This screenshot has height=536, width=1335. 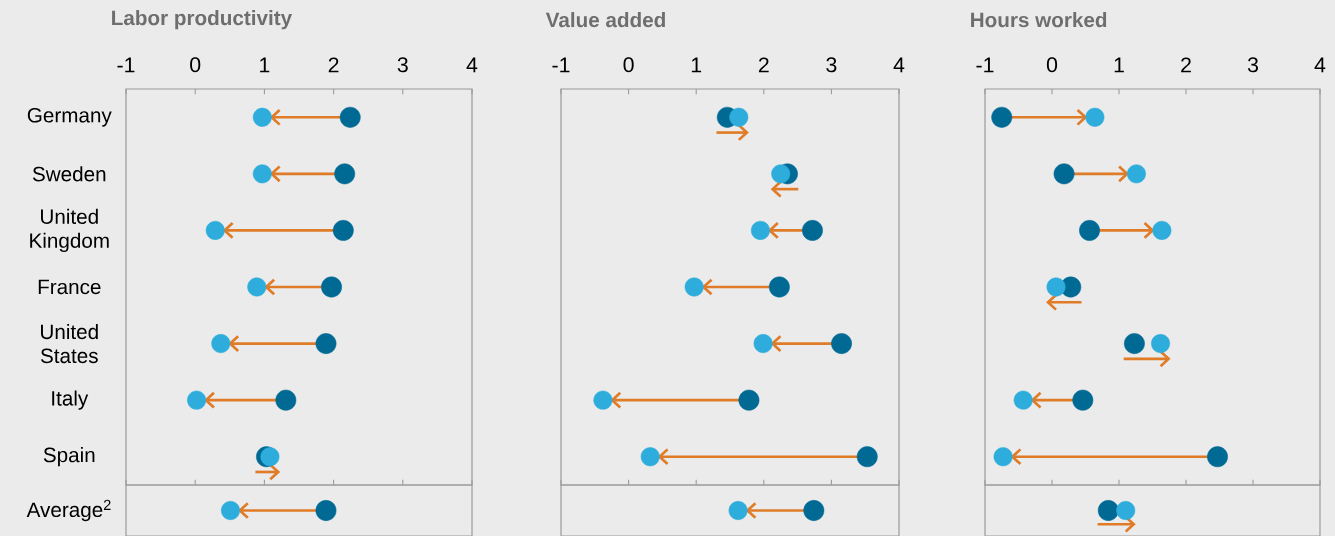 What do you see at coordinates (69, 230) in the screenshot?
I see `y-tick-label: United Kingdom` at bounding box center [69, 230].